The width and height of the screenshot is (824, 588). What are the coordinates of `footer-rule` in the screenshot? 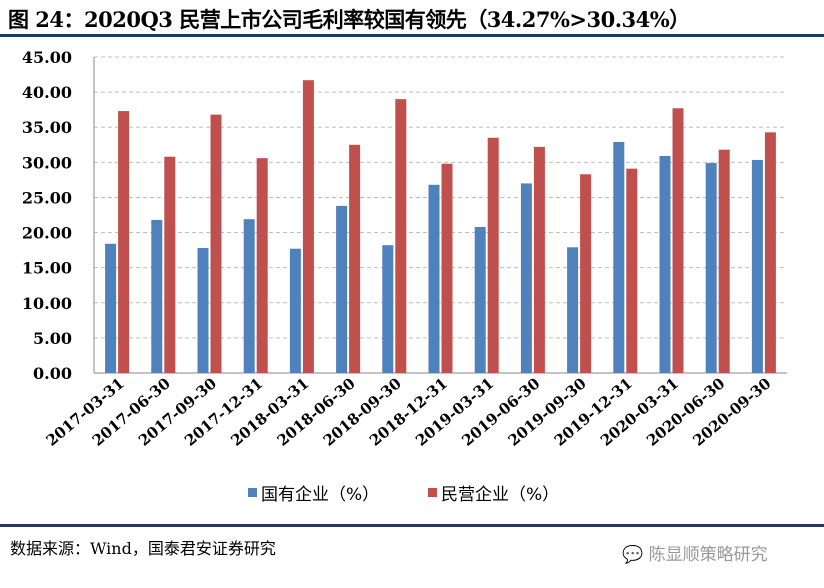 It's located at (412, 525).